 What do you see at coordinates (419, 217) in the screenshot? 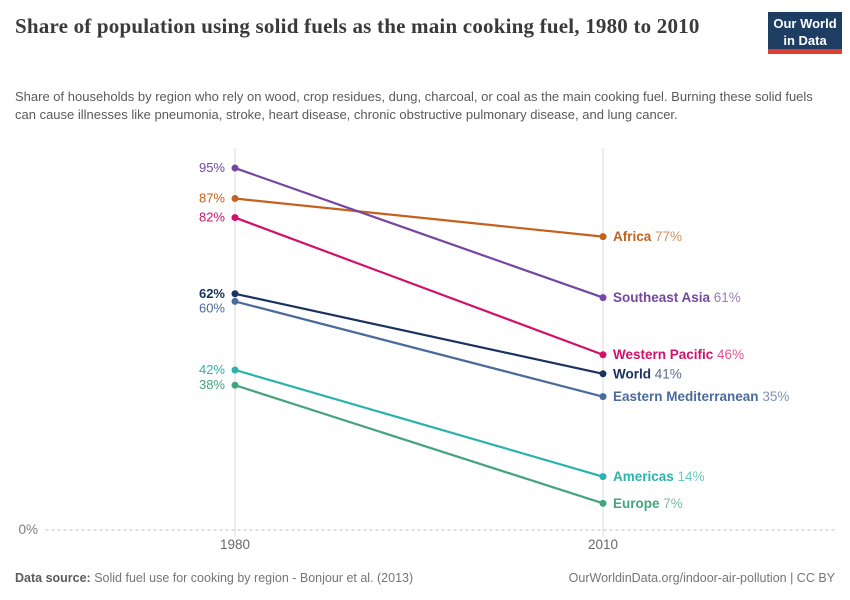
I see `series-line-africa` at bounding box center [419, 217].